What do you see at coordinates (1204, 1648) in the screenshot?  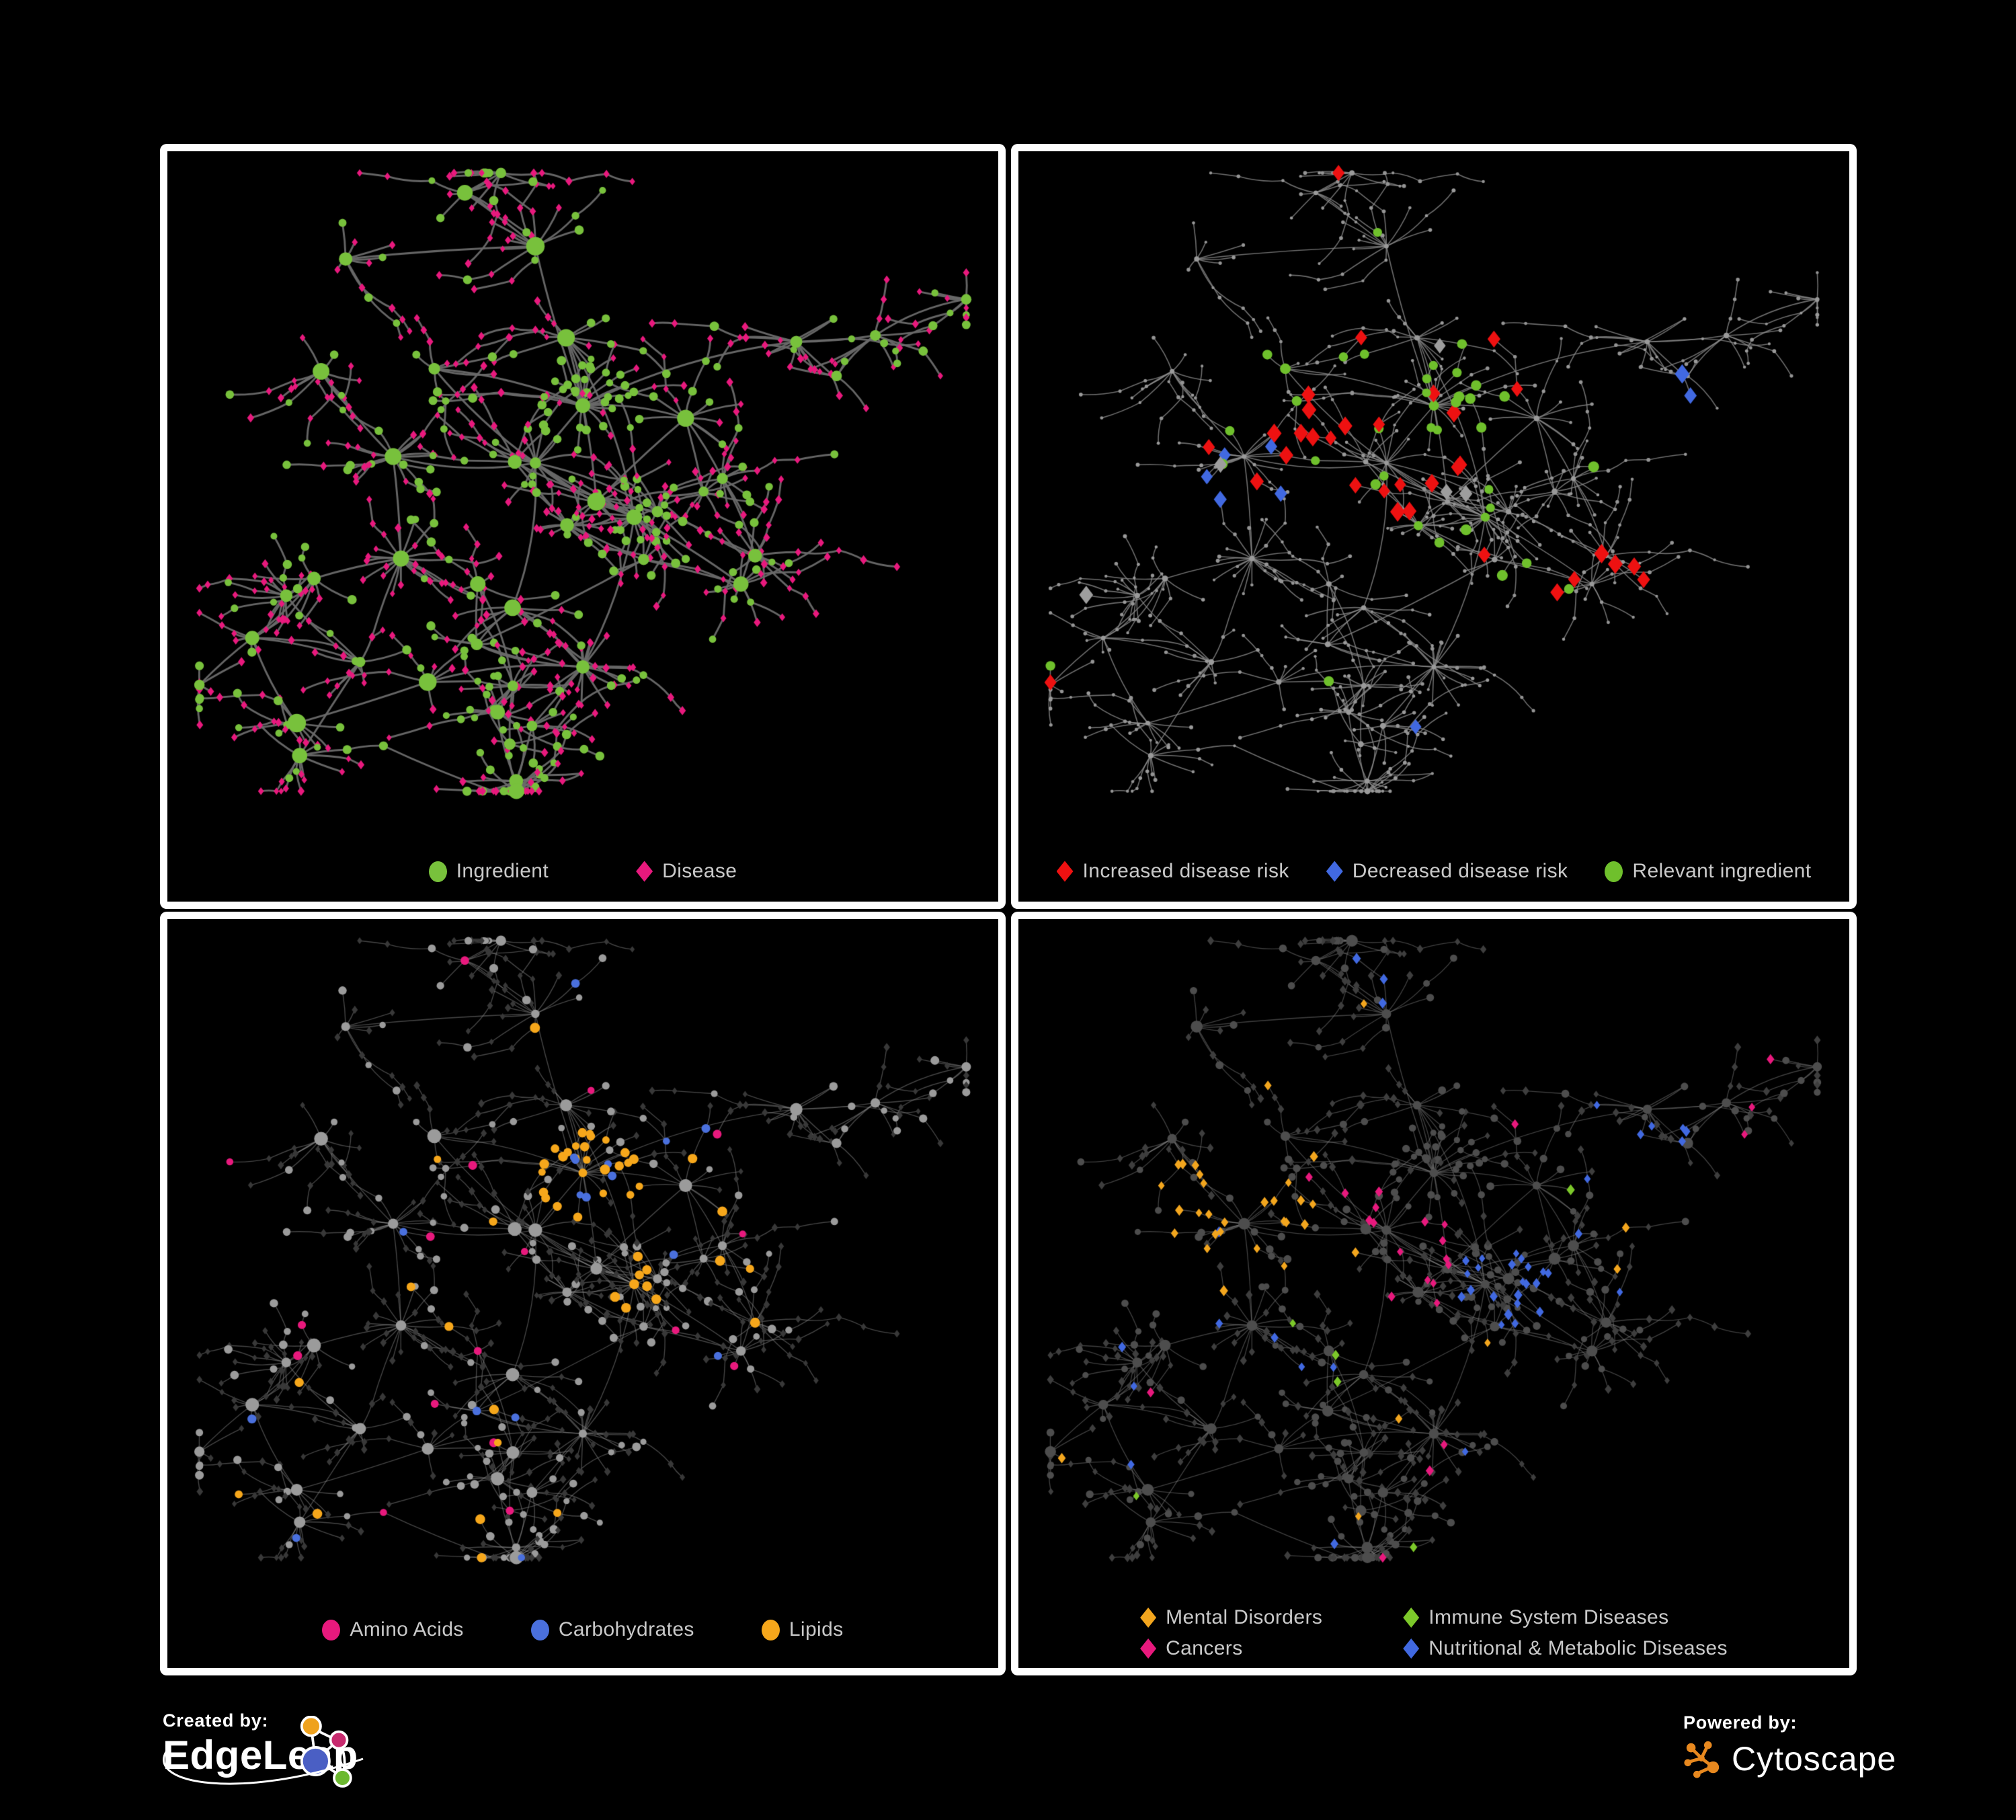 I see `legend-label: Cancers` at bounding box center [1204, 1648].